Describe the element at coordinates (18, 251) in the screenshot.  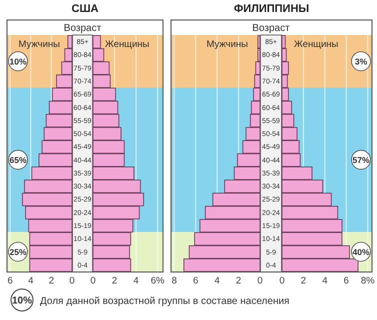
I see `band-label: 25%` at that location.